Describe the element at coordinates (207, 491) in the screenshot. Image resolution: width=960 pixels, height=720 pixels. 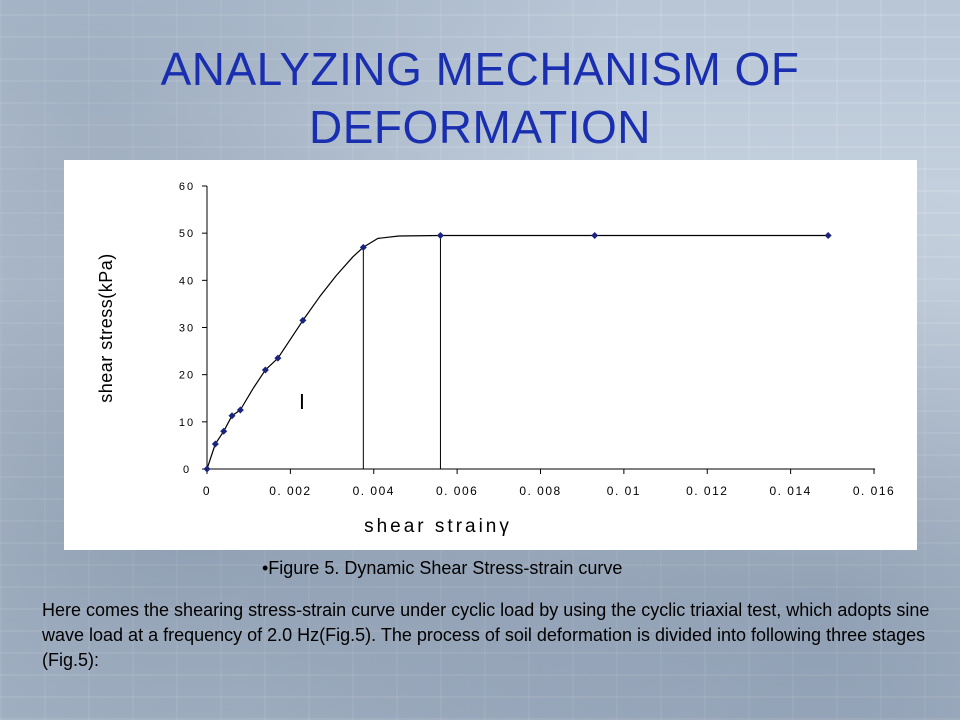
I see `x-tick-label: 0` at that location.